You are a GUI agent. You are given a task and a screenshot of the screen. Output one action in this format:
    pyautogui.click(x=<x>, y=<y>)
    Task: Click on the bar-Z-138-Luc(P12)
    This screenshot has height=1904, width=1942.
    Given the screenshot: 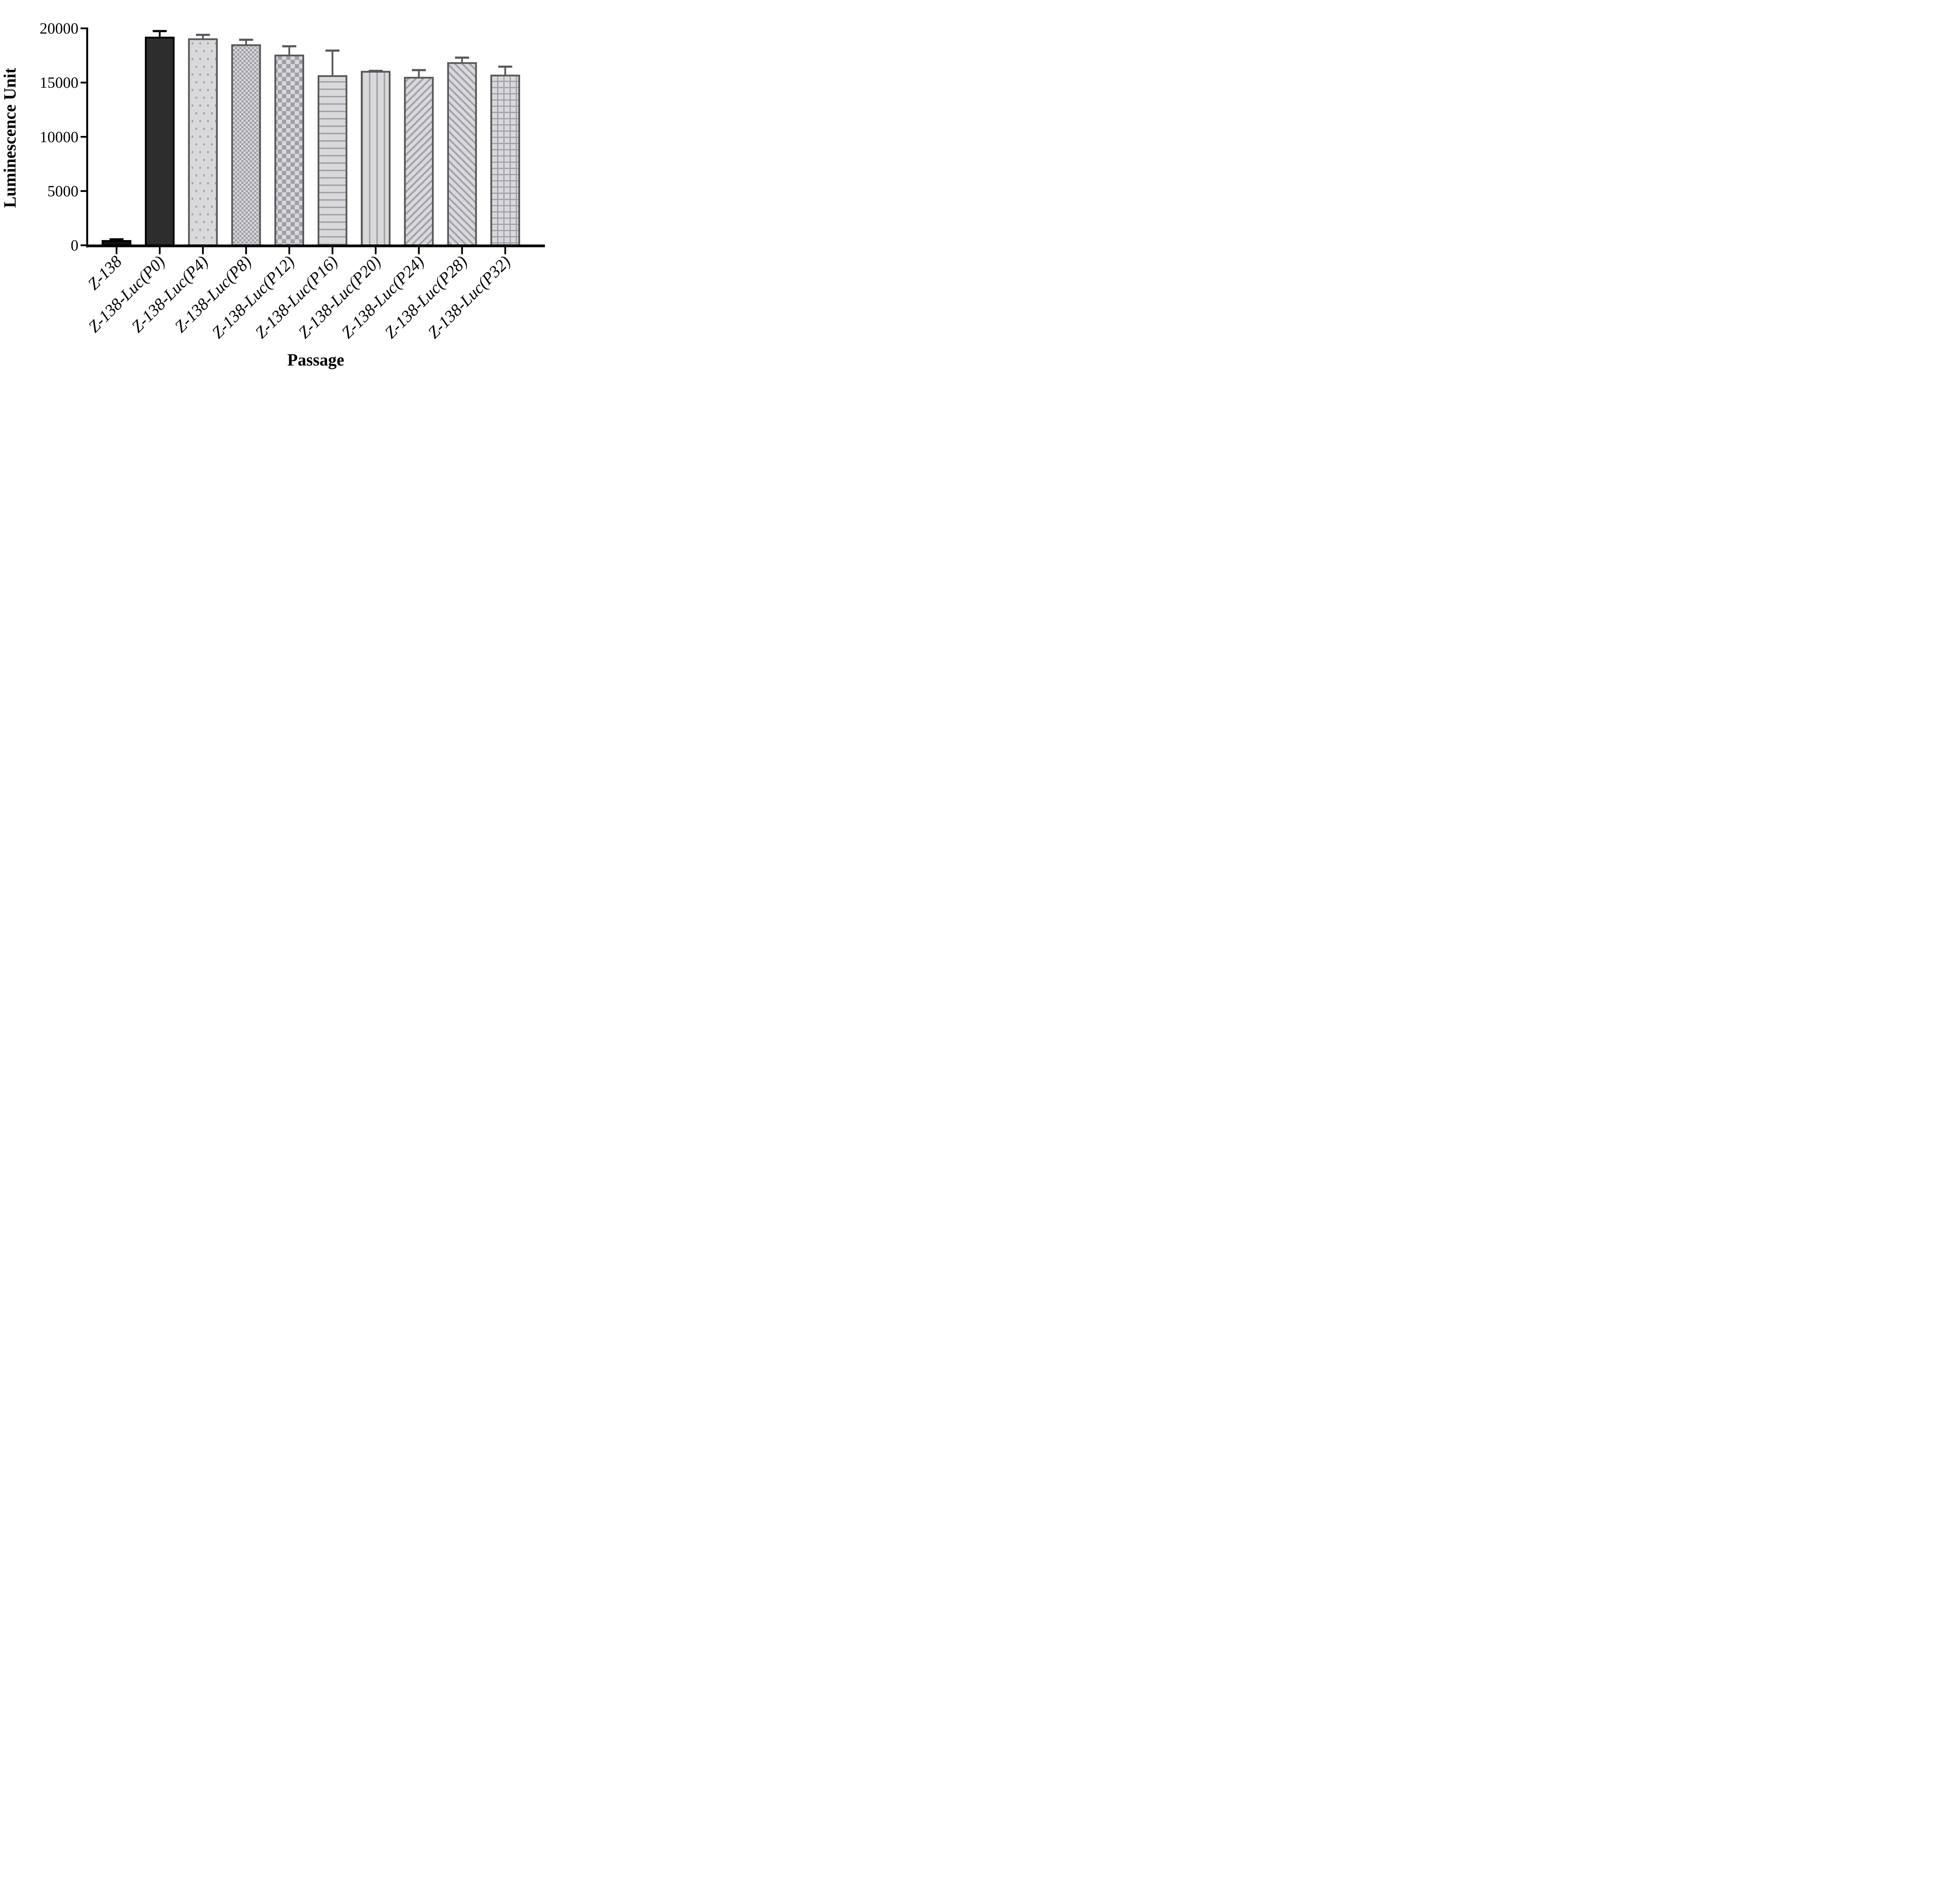 What is the action you would take?
    pyautogui.click(x=289, y=150)
    